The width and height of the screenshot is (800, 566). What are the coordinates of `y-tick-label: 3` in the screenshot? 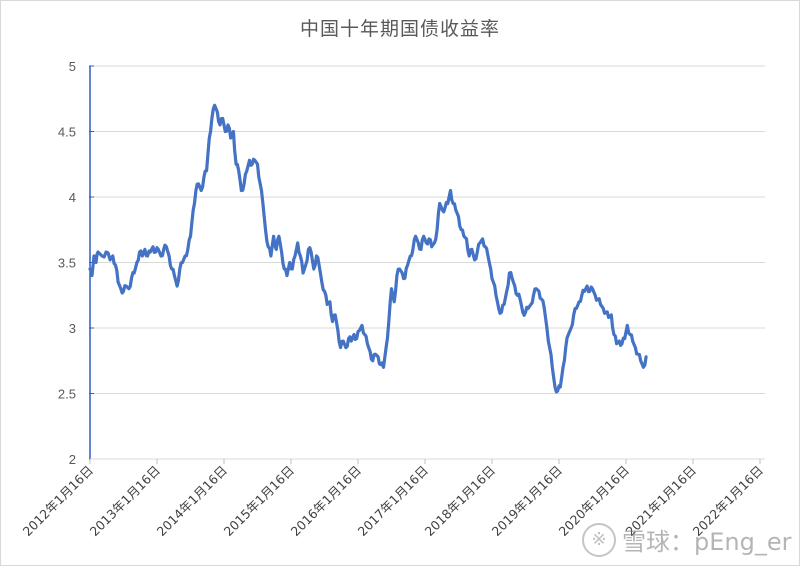 It's located at (72, 328).